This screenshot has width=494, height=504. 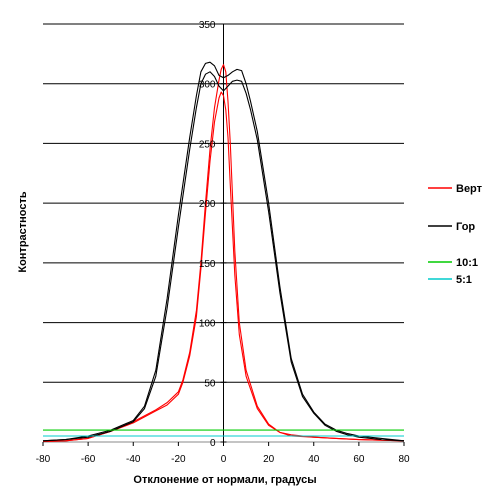 What do you see at coordinates (359, 459) in the screenshot?
I see `x-tick-label: 60` at bounding box center [359, 459].